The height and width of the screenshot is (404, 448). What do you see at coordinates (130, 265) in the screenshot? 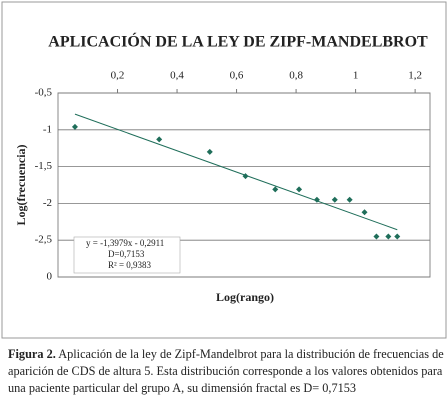
I see `annotation: R² = 0,9383` at bounding box center [130, 265].